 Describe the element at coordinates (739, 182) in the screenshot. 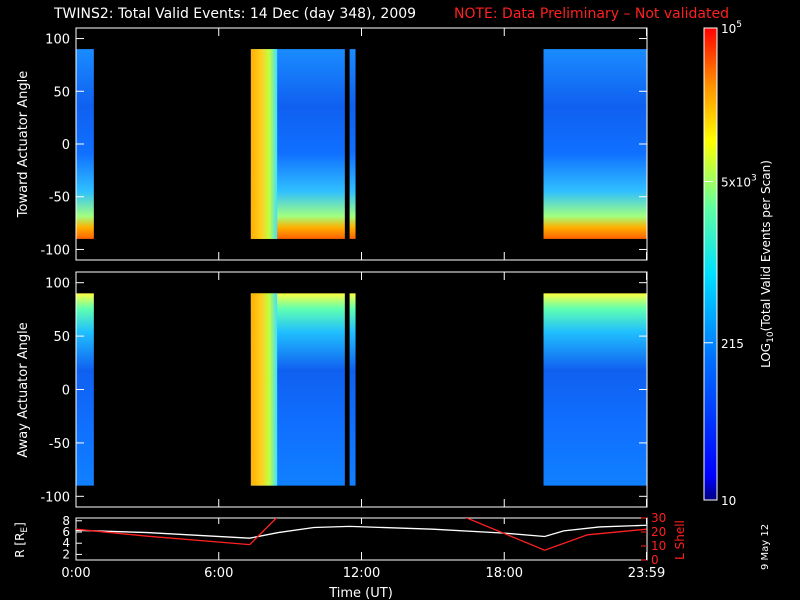

I see `colorbar-tick-label: 5x10³` at that location.